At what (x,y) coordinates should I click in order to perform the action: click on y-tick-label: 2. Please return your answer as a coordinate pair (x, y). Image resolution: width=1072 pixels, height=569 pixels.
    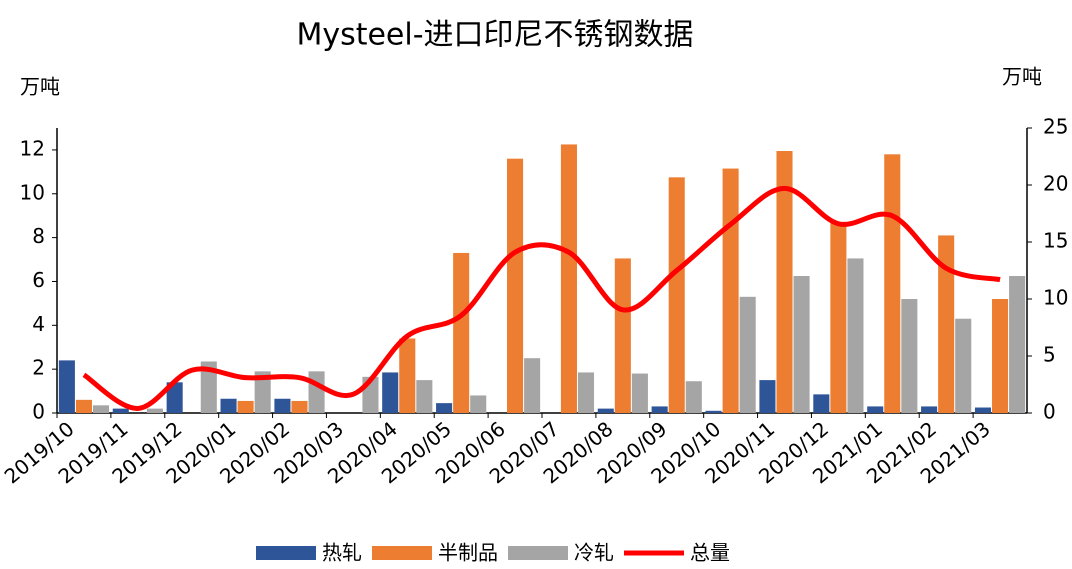
    Looking at the image, I should click on (38, 368).